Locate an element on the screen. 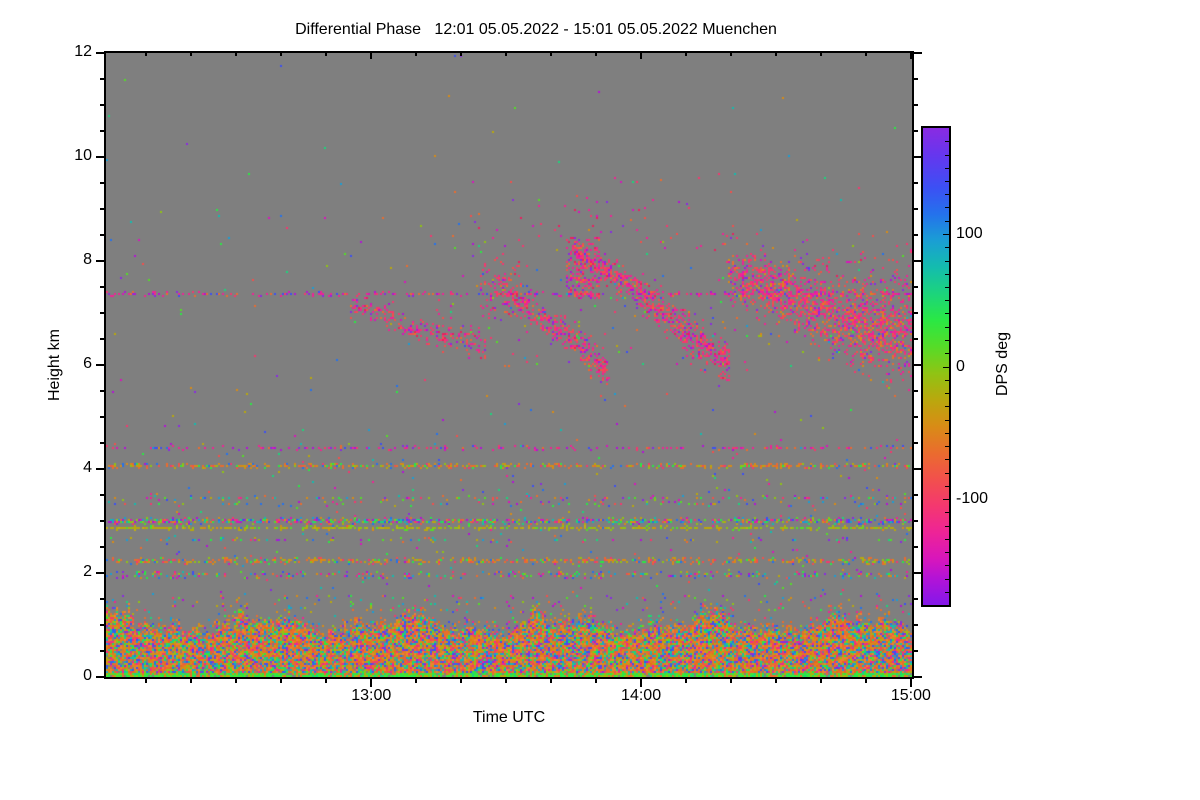 This screenshot has height=800, width=1200. y-axis-tick-label: 6 is located at coordinates (87, 363).